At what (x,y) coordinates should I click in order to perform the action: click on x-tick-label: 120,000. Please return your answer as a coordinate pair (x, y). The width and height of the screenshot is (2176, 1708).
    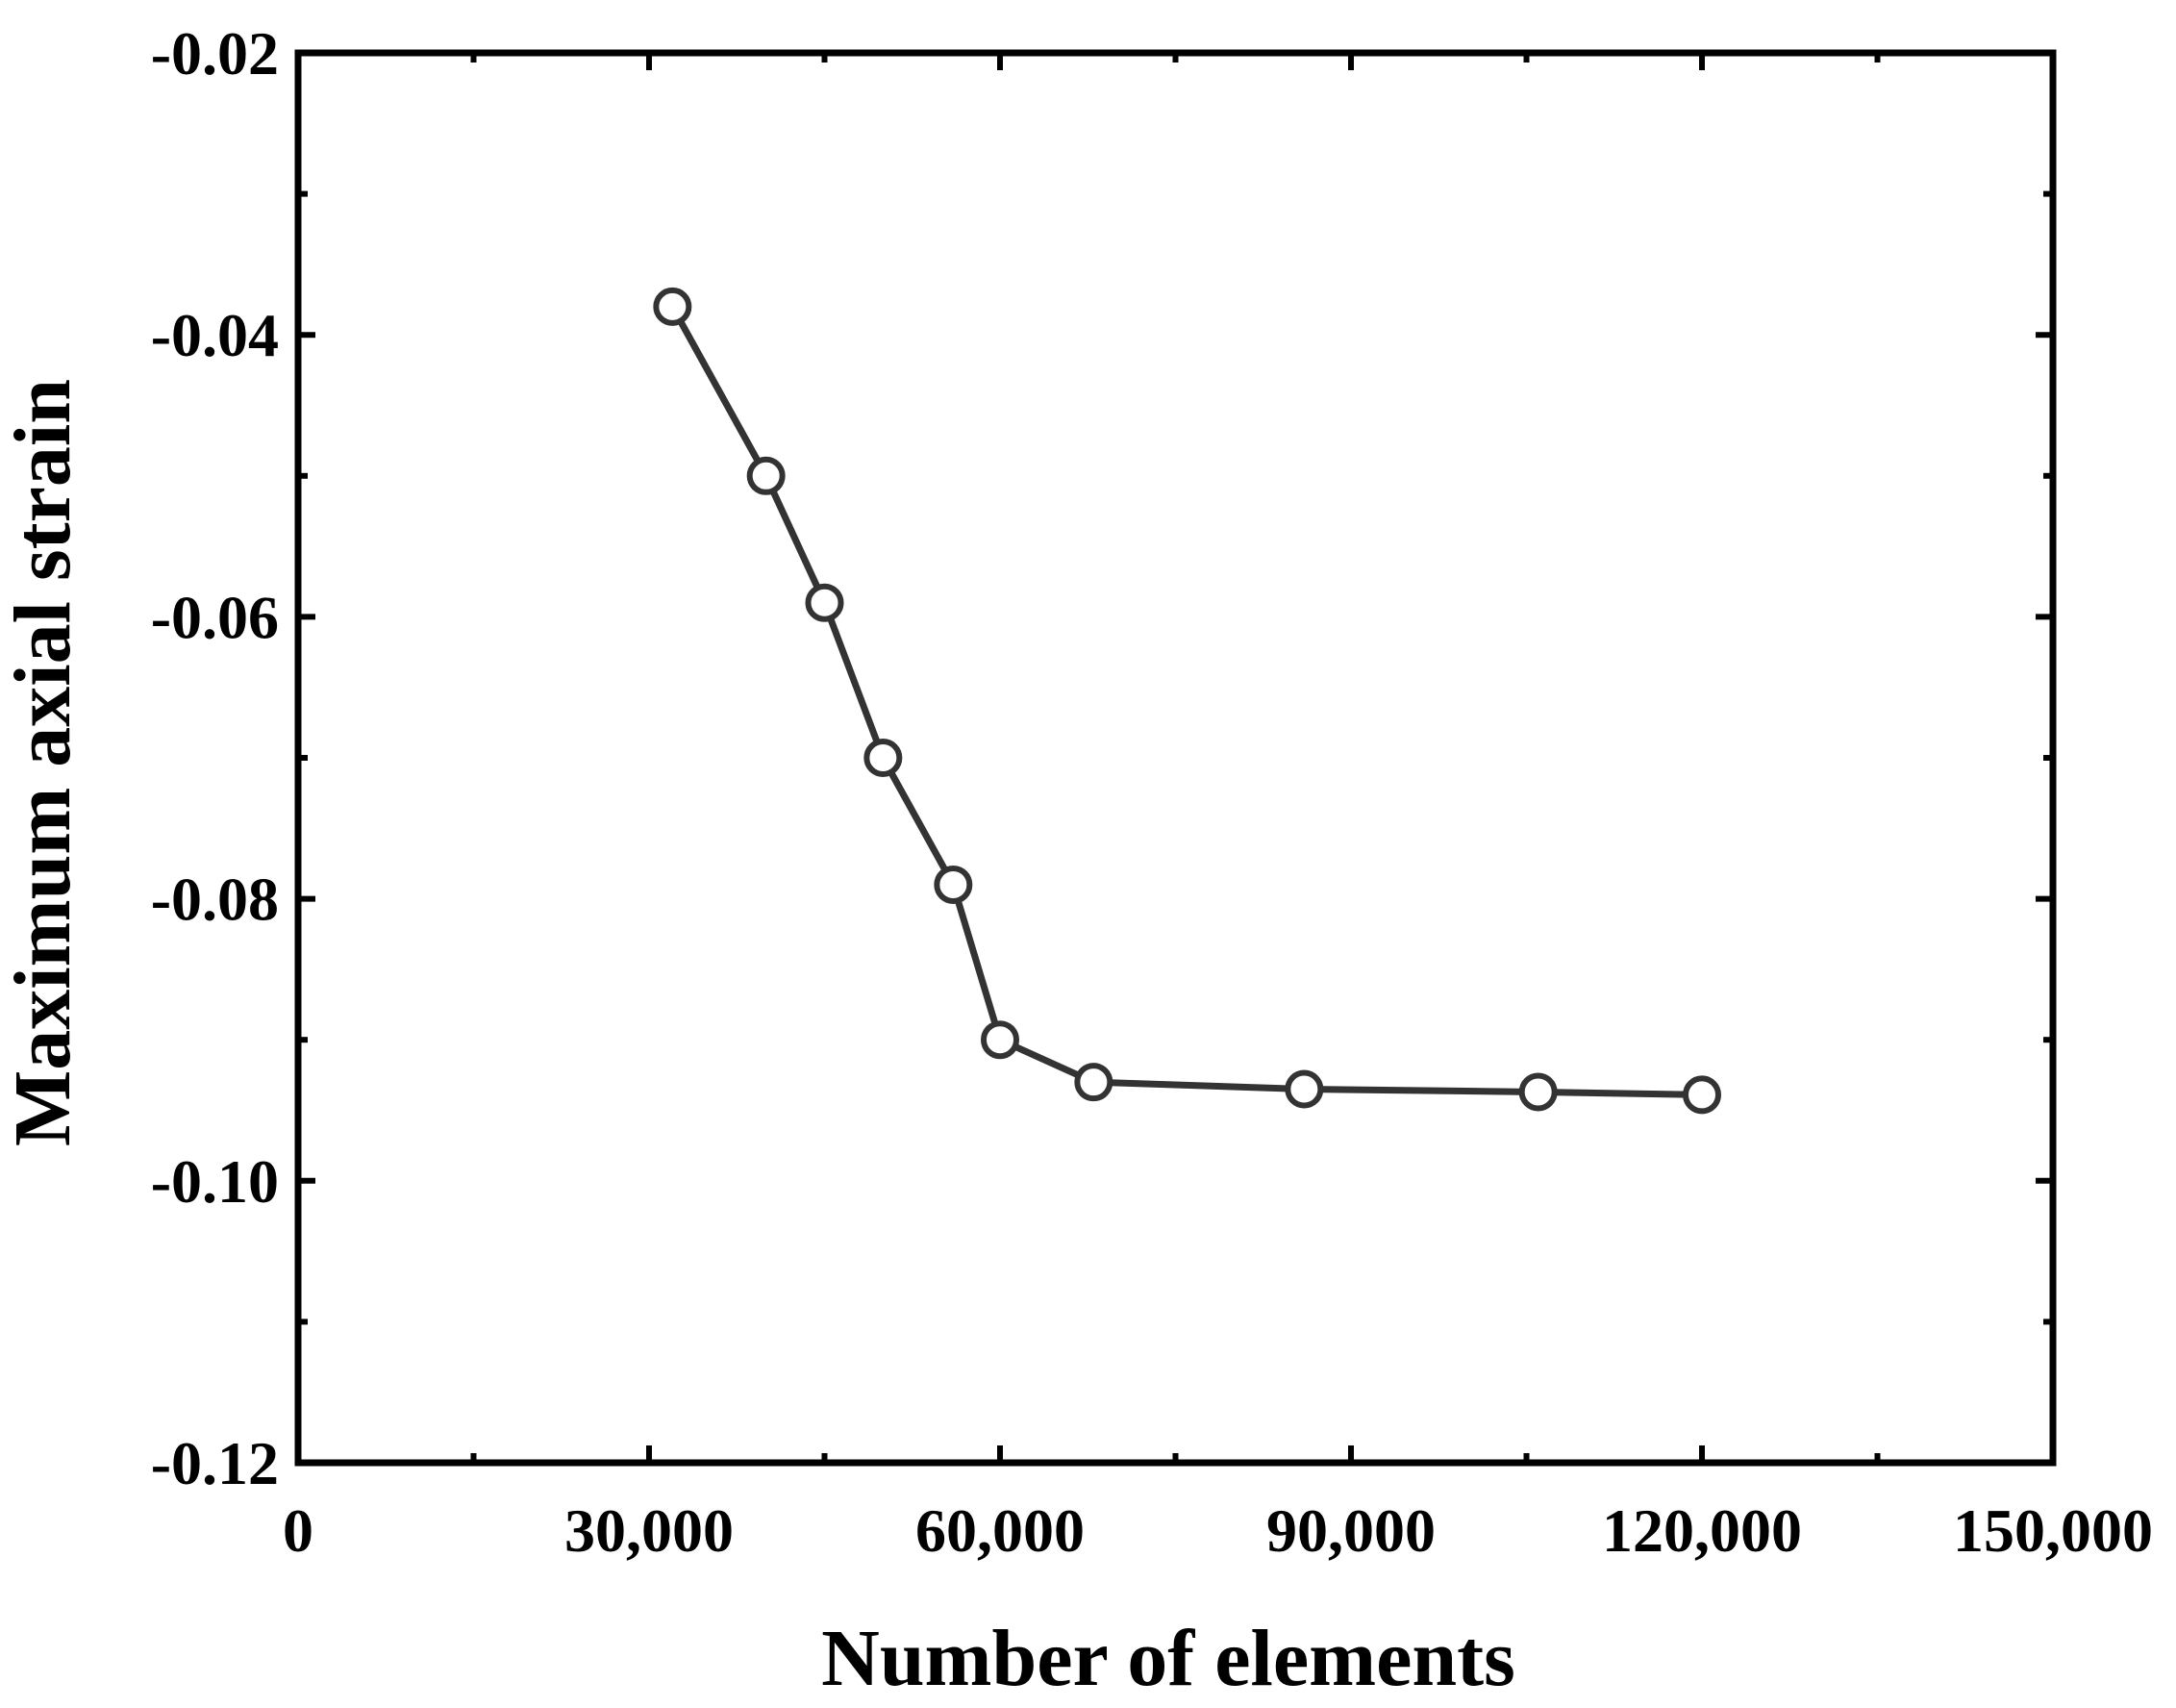
    Looking at the image, I should click on (1702, 1530).